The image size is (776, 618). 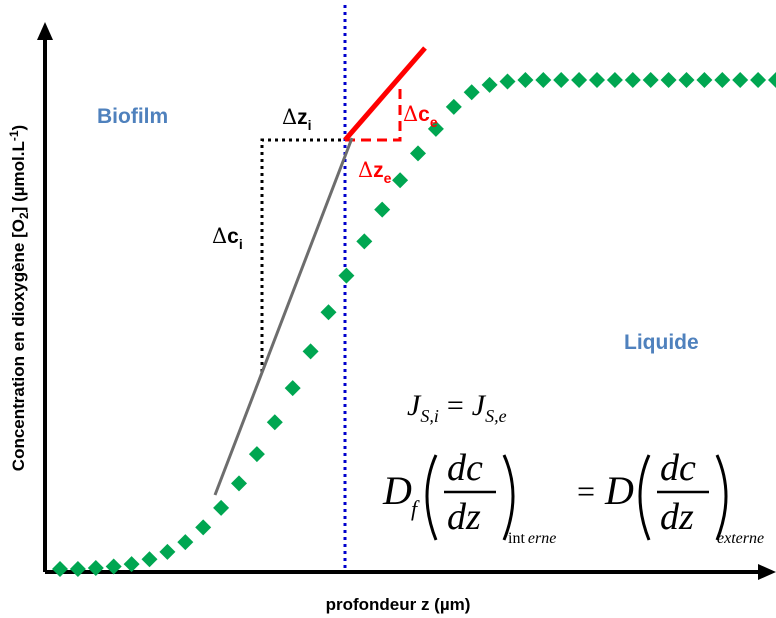 I want to click on liquide-label: Liquide, so click(x=661, y=342).